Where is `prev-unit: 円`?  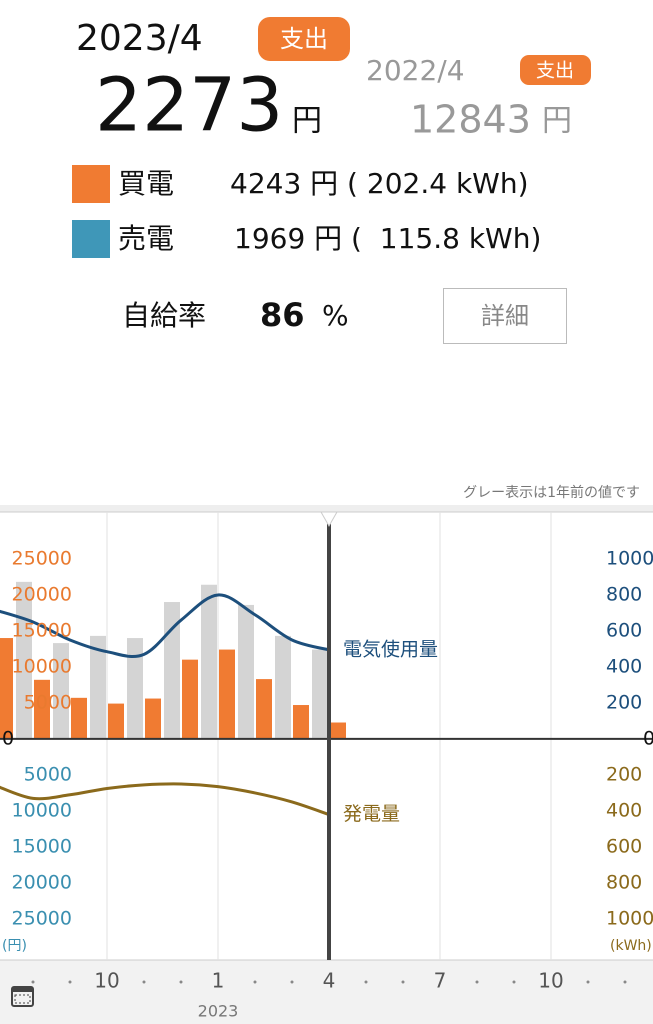 prev-unit: 円 is located at coordinates (557, 121).